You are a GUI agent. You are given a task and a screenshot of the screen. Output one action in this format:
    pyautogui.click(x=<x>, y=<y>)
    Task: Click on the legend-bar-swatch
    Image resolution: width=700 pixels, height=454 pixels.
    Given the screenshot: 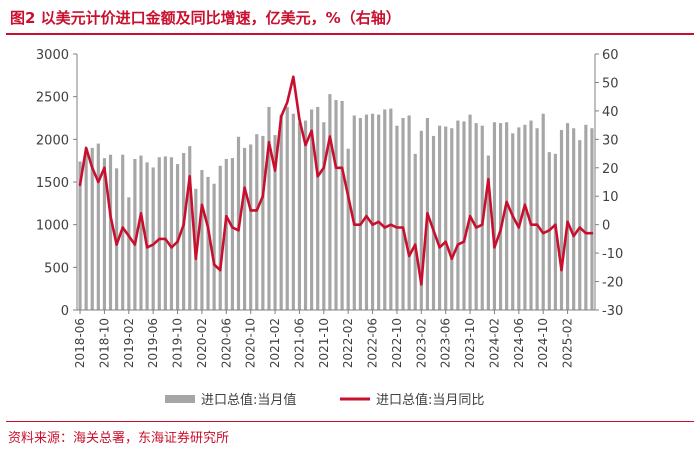 What is the action you would take?
    pyautogui.click(x=180, y=399)
    